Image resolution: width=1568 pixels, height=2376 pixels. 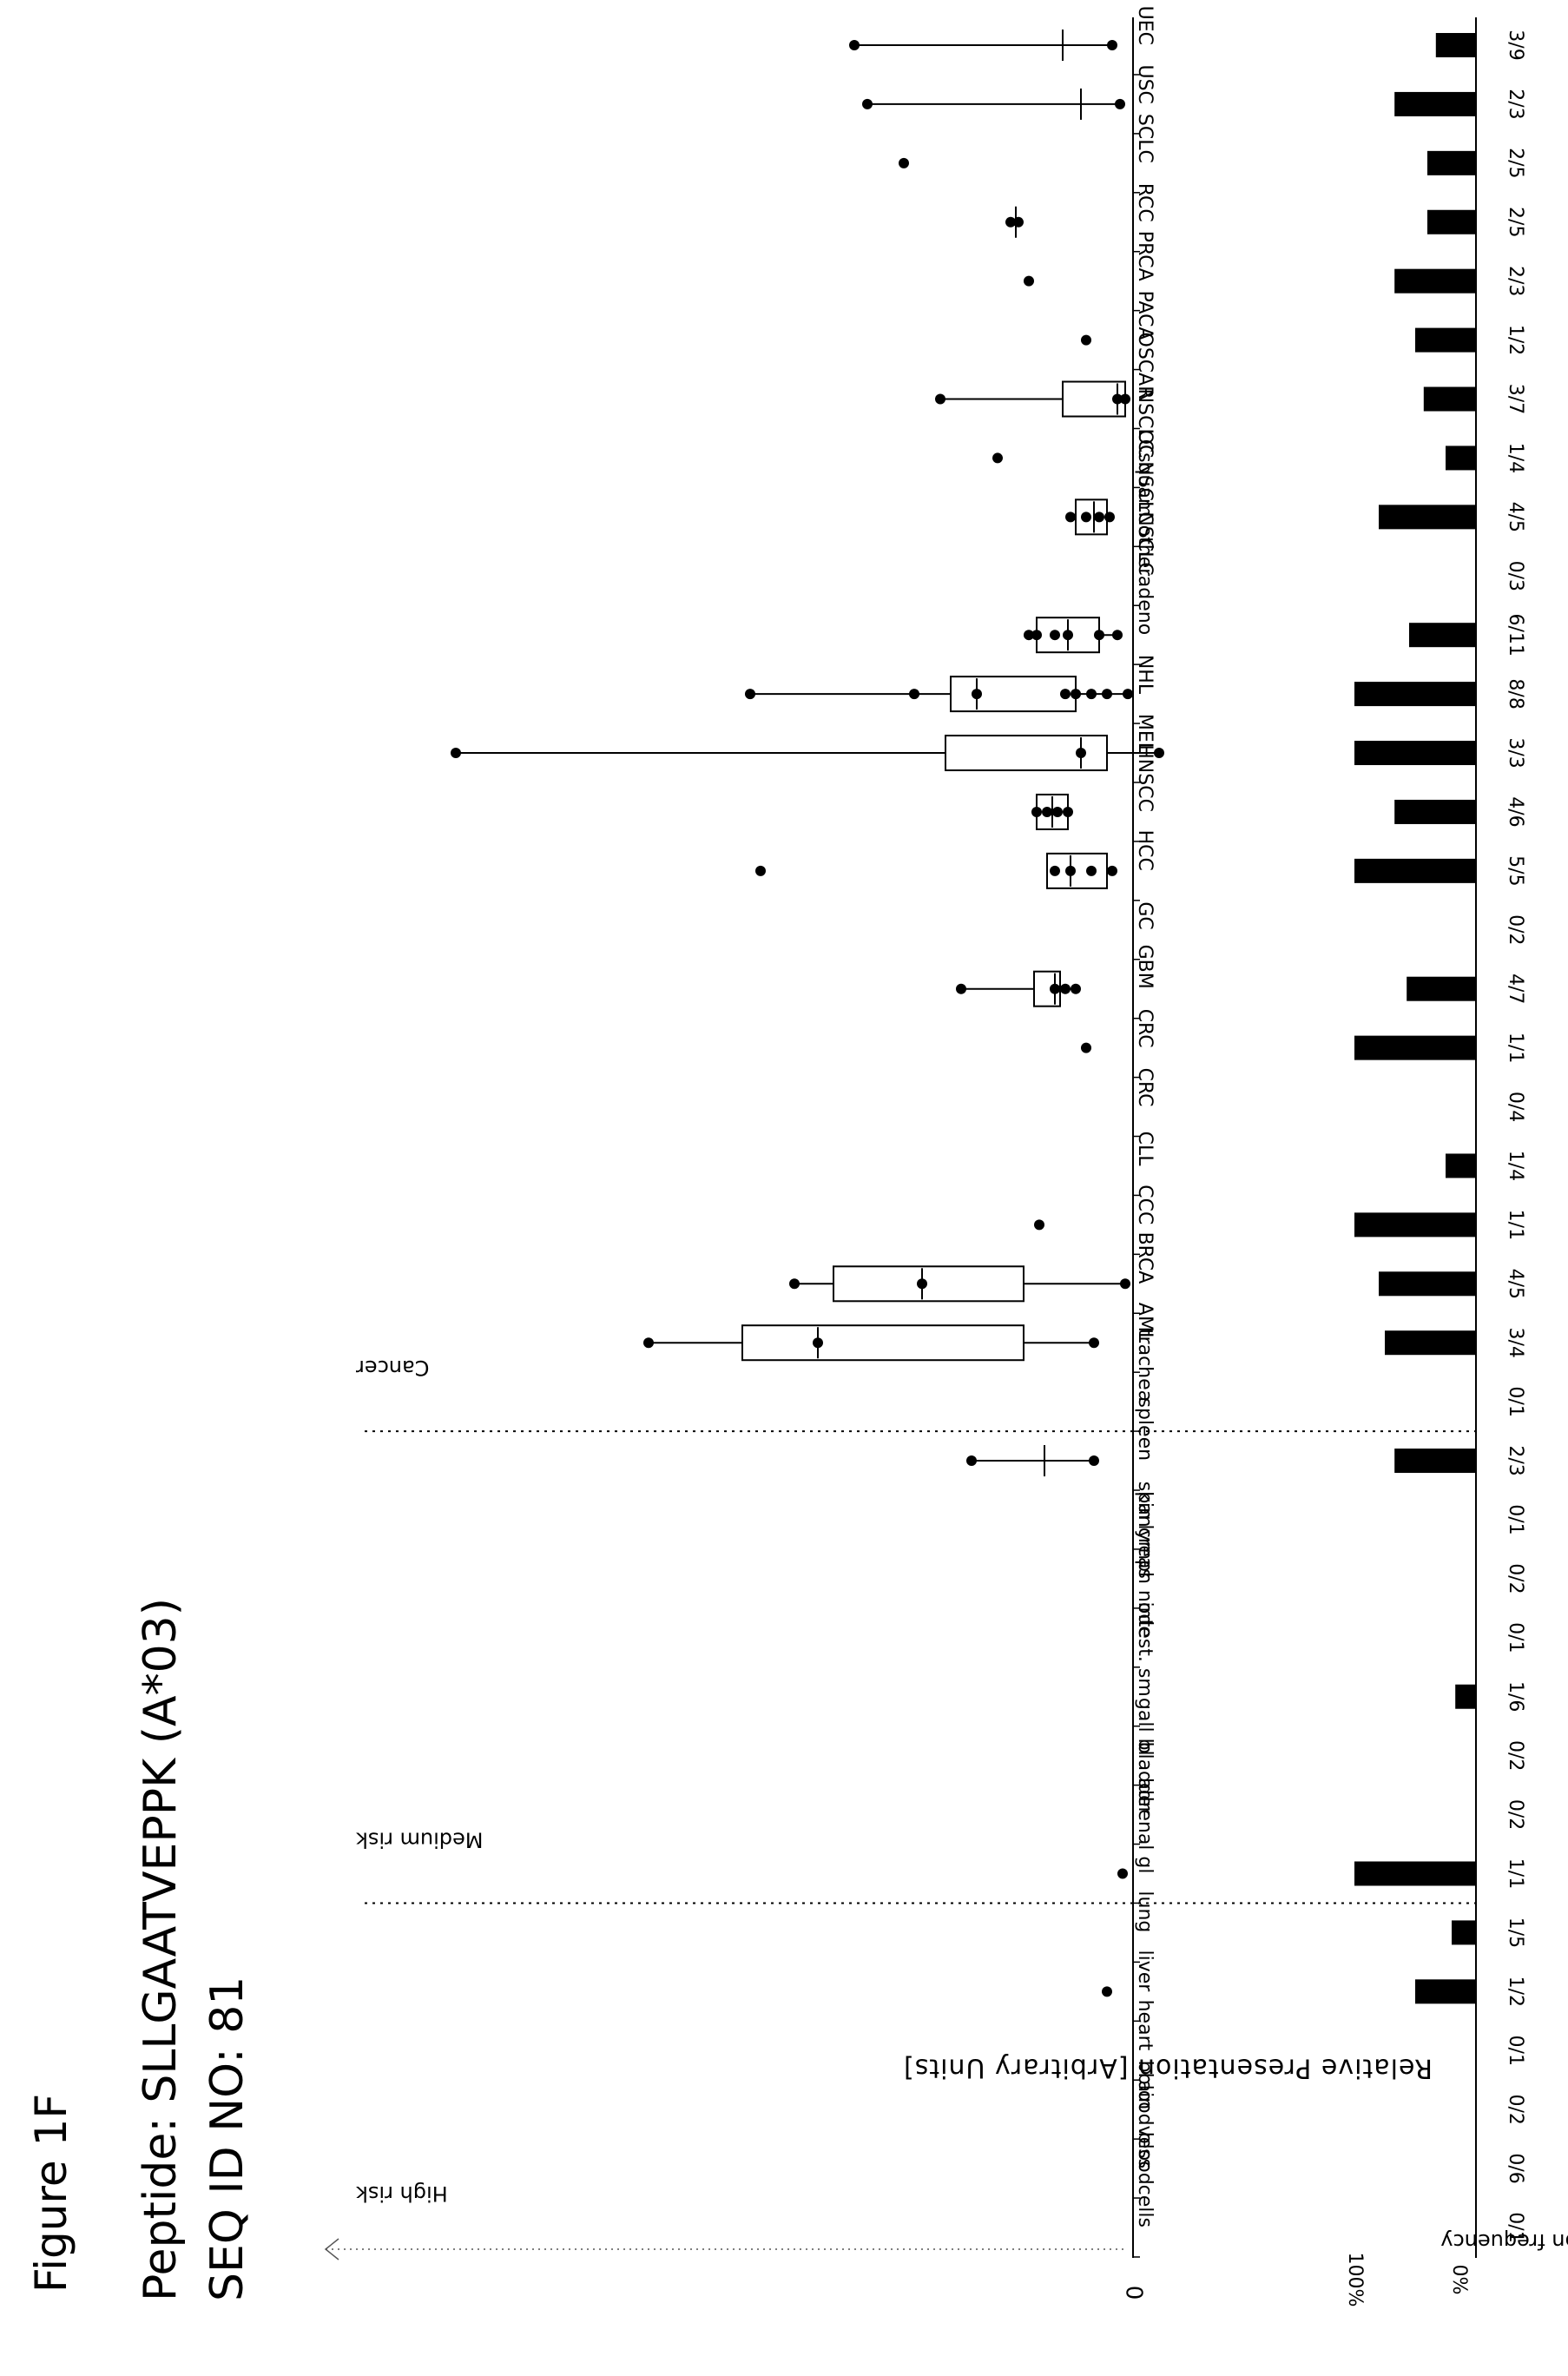 What do you see at coordinates (1145, 2180) in the screenshot?
I see `sample-label: bloodcells` at bounding box center [1145, 2180].